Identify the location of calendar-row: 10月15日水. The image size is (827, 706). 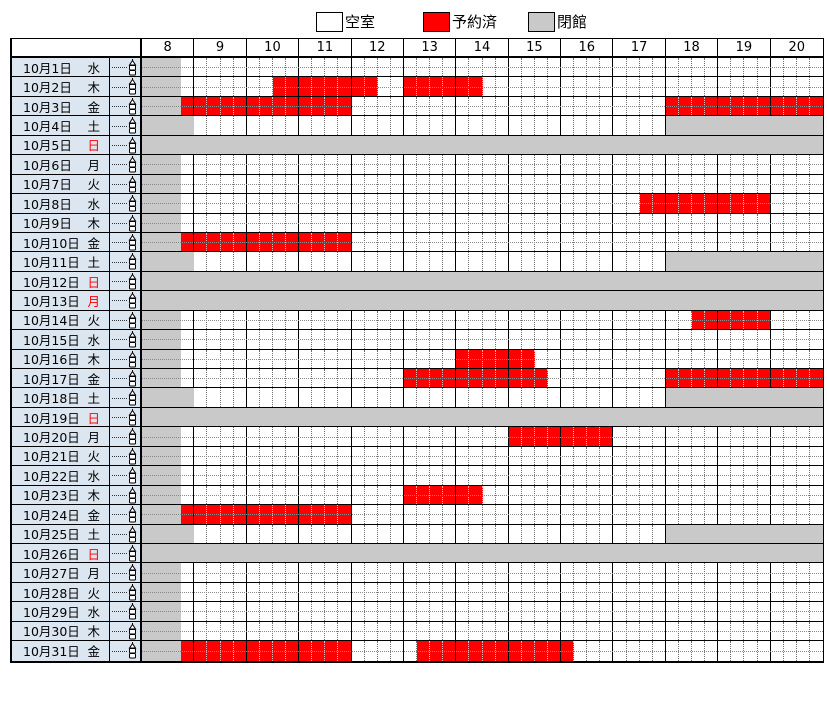
(417, 340).